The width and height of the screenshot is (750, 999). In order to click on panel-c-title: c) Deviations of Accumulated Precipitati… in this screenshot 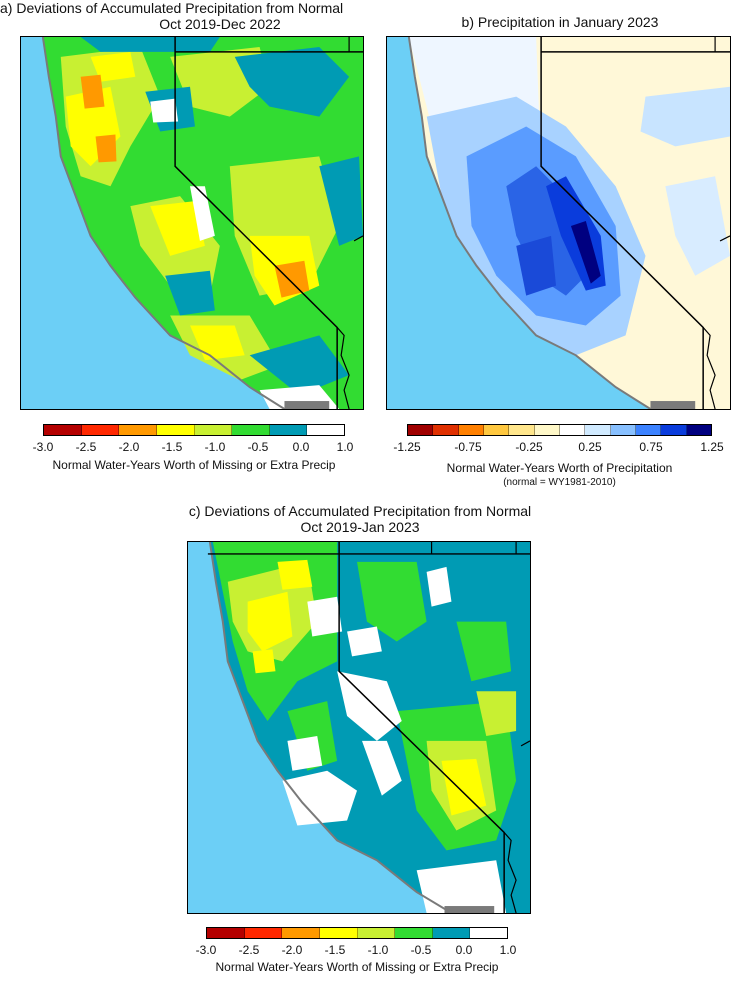, I will do `click(360, 519)`.